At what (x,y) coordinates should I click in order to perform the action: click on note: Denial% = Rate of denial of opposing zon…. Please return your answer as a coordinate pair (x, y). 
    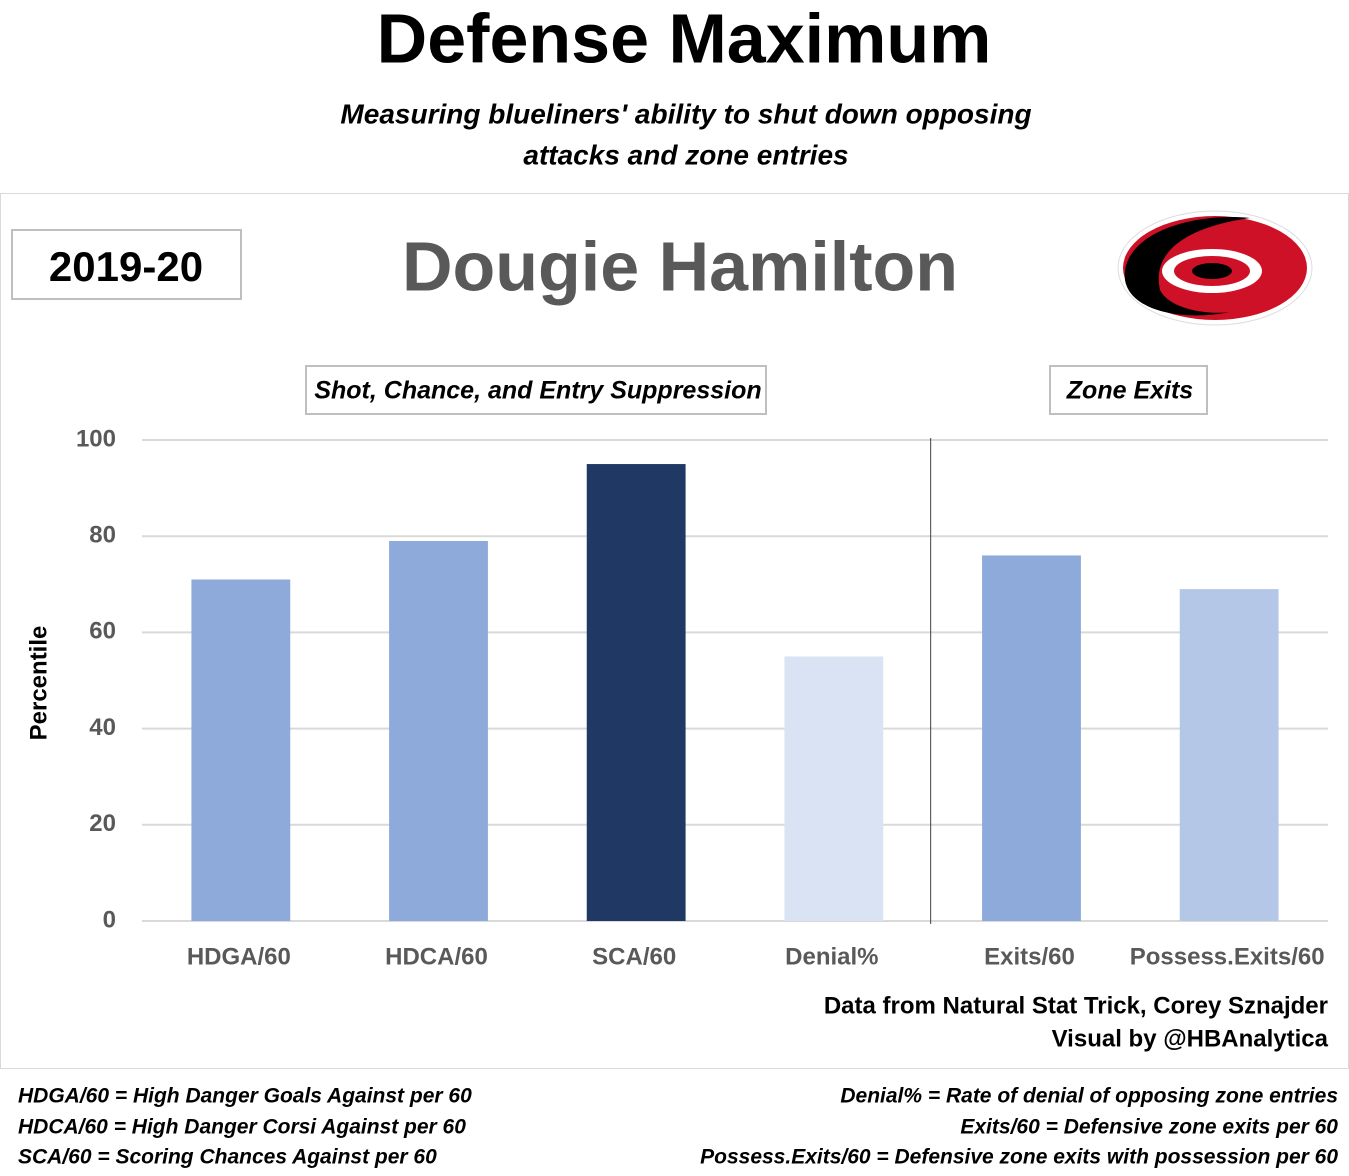
    Looking at the image, I should click on (1089, 1096).